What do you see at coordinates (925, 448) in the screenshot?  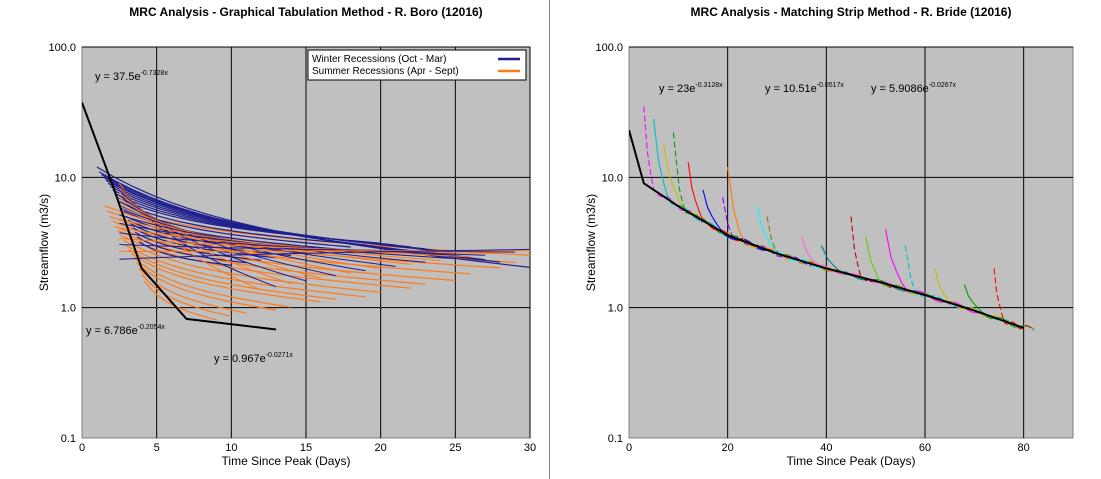 I see `x-tick-label: 60` at bounding box center [925, 448].